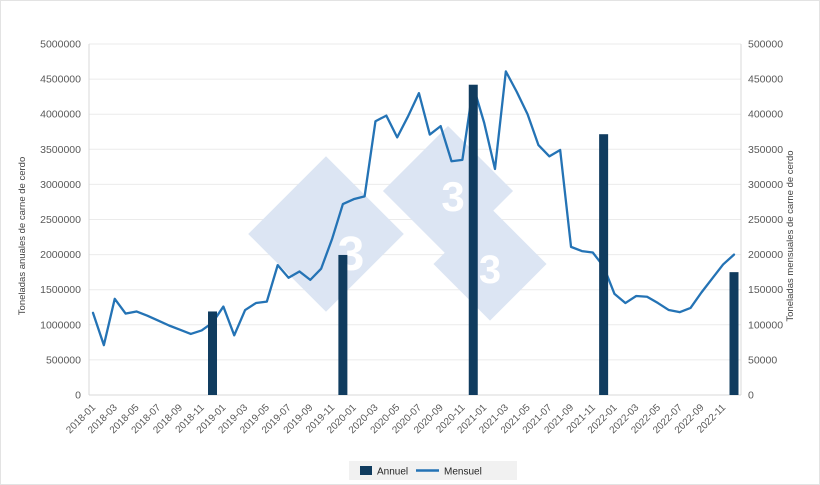 Image resolution: width=820 pixels, height=485 pixels. Describe the element at coordinates (762, 360) in the screenshot. I see `right-axis-tick-label: 50000` at that location.